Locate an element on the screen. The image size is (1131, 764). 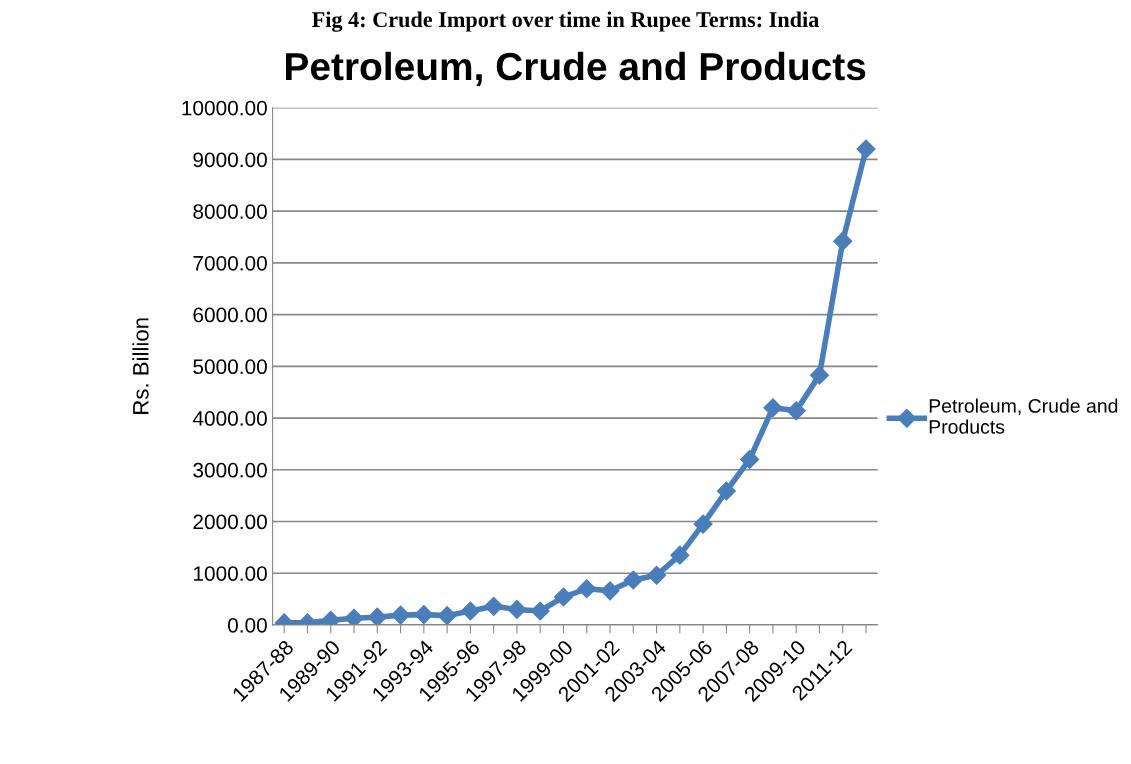
y-tick-label: 8000.00 is located at coordinates (230, 211).